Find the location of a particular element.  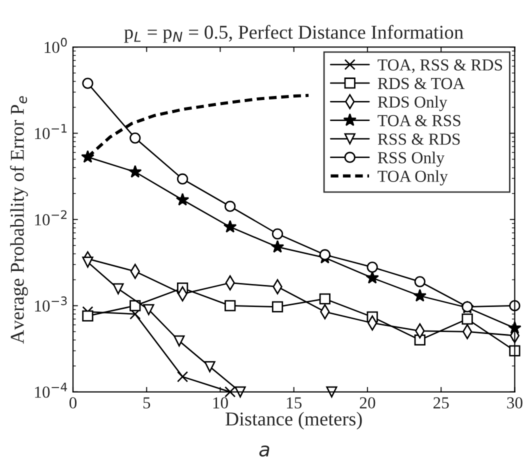

x-tick-label: 5 is located at coordinates (146, 402).